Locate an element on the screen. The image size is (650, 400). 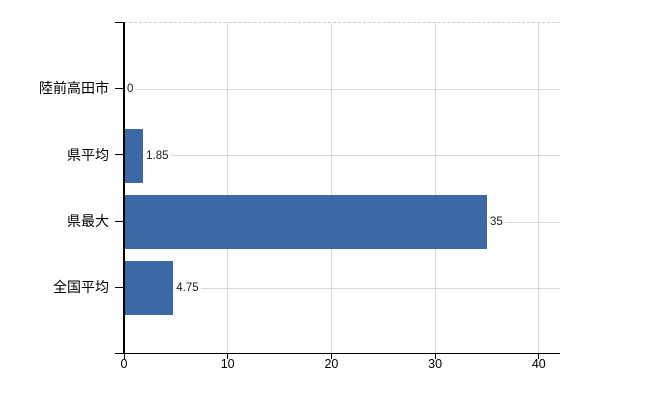
x-axis-line is located at coordinates (337, 353).